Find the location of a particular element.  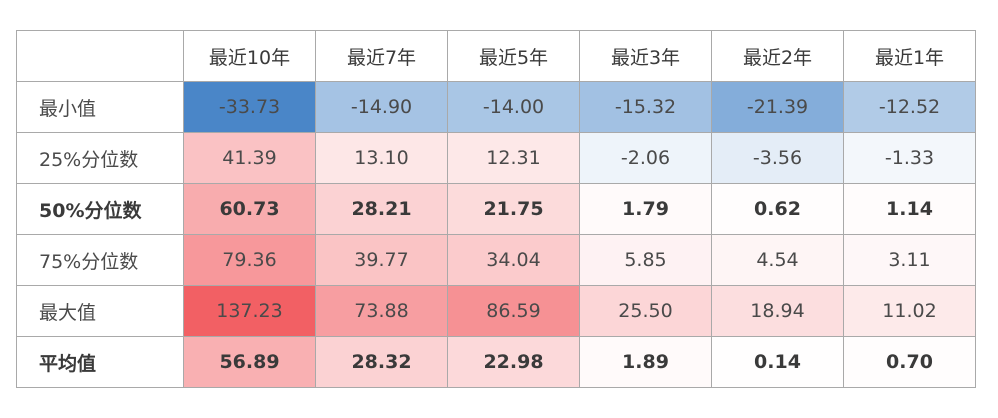

table-row: 平均值 56.89 28.32 22.98 1.89 0.14 0.70 is located at coordinates (496, 362).